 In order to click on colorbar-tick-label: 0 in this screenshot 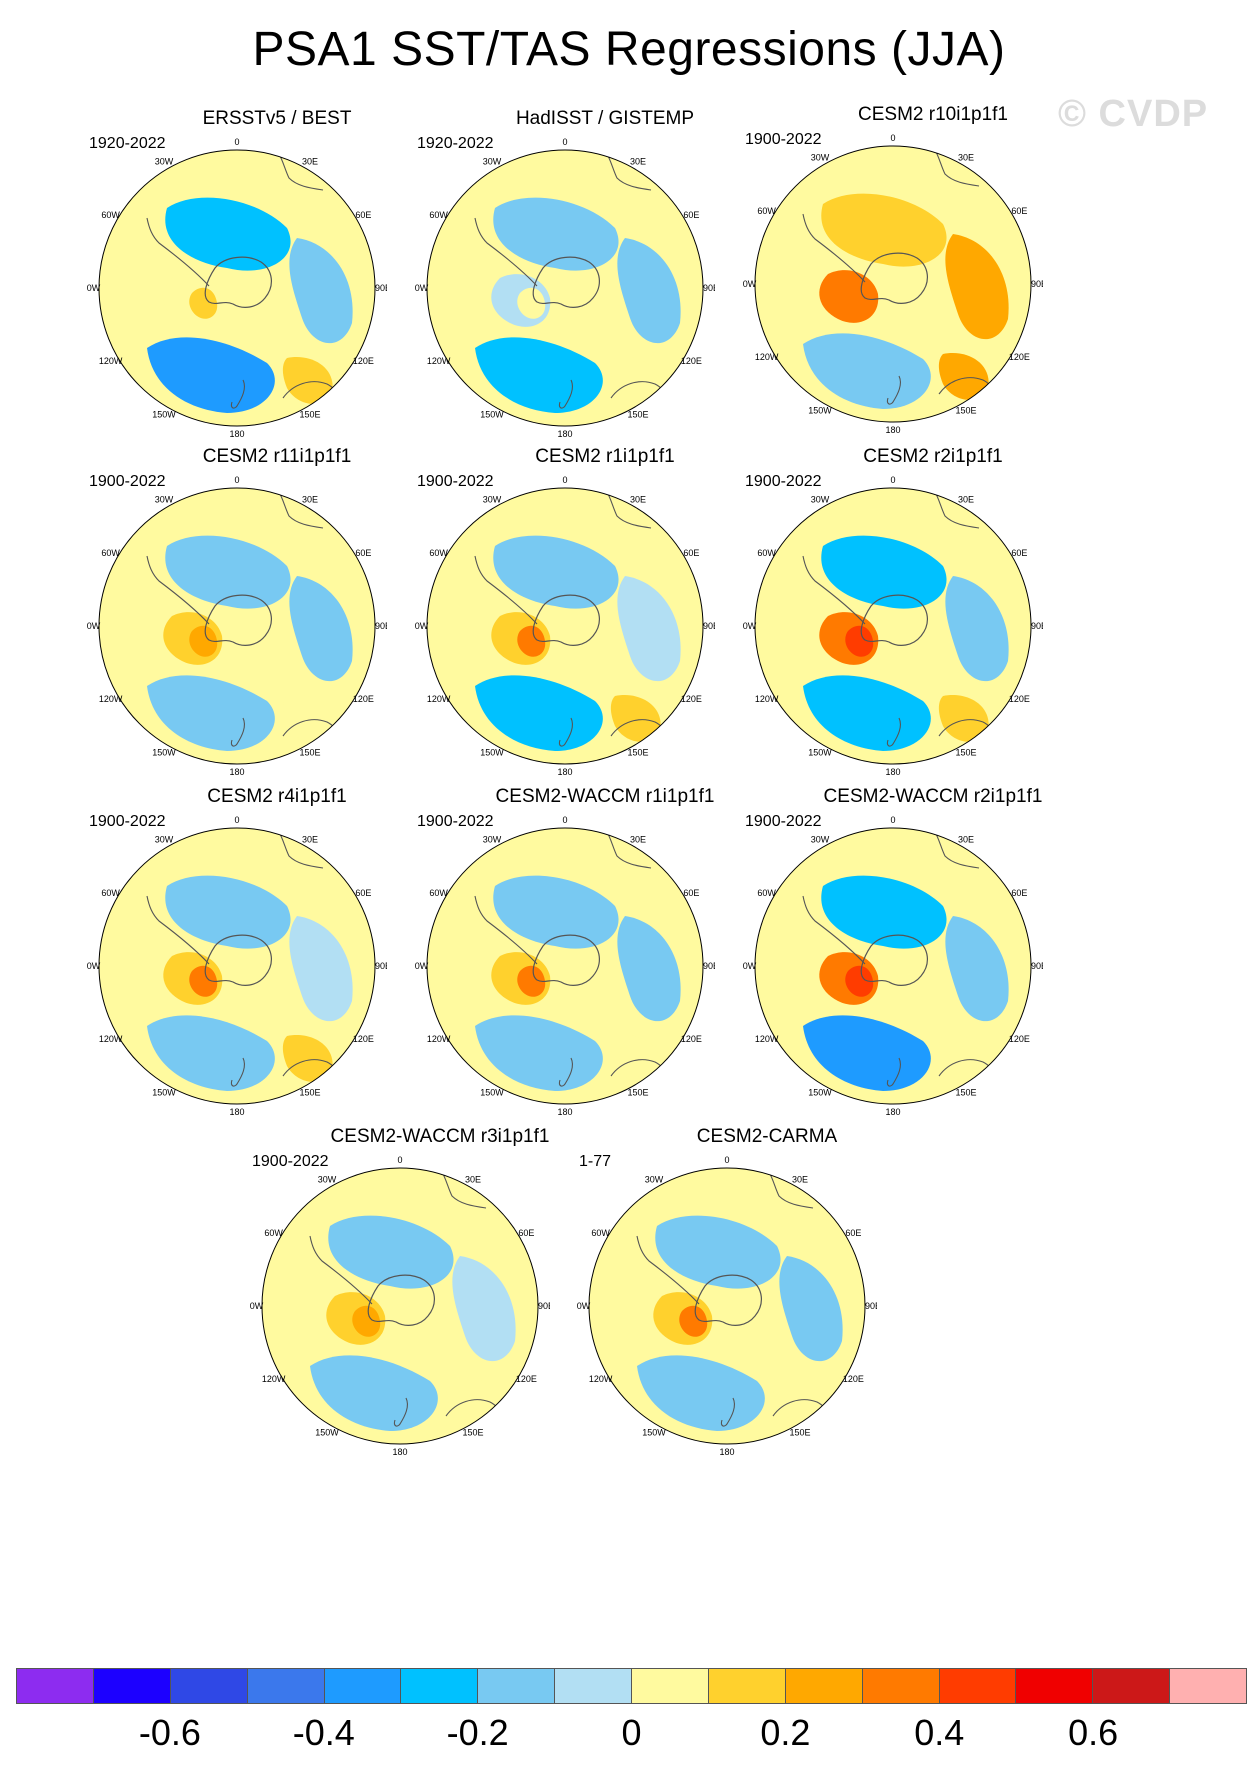, I will do `click(631, 1732)`.